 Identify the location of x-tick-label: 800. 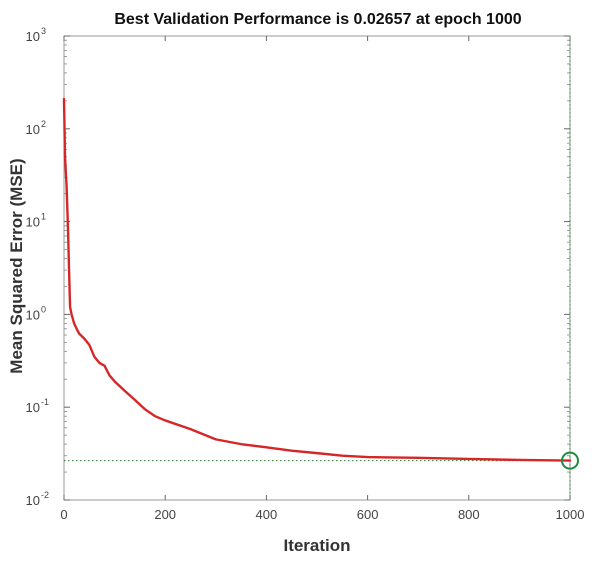
(469, 514).